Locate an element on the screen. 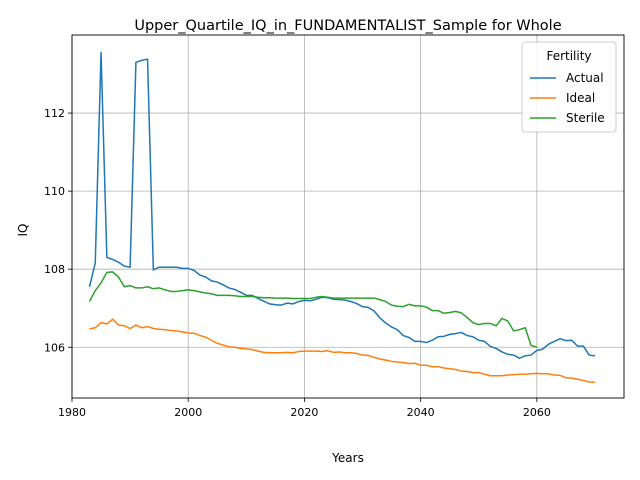 The height and width of the screenshot is (480, 640). series-line-ideal is located at coordinates (342, 351).